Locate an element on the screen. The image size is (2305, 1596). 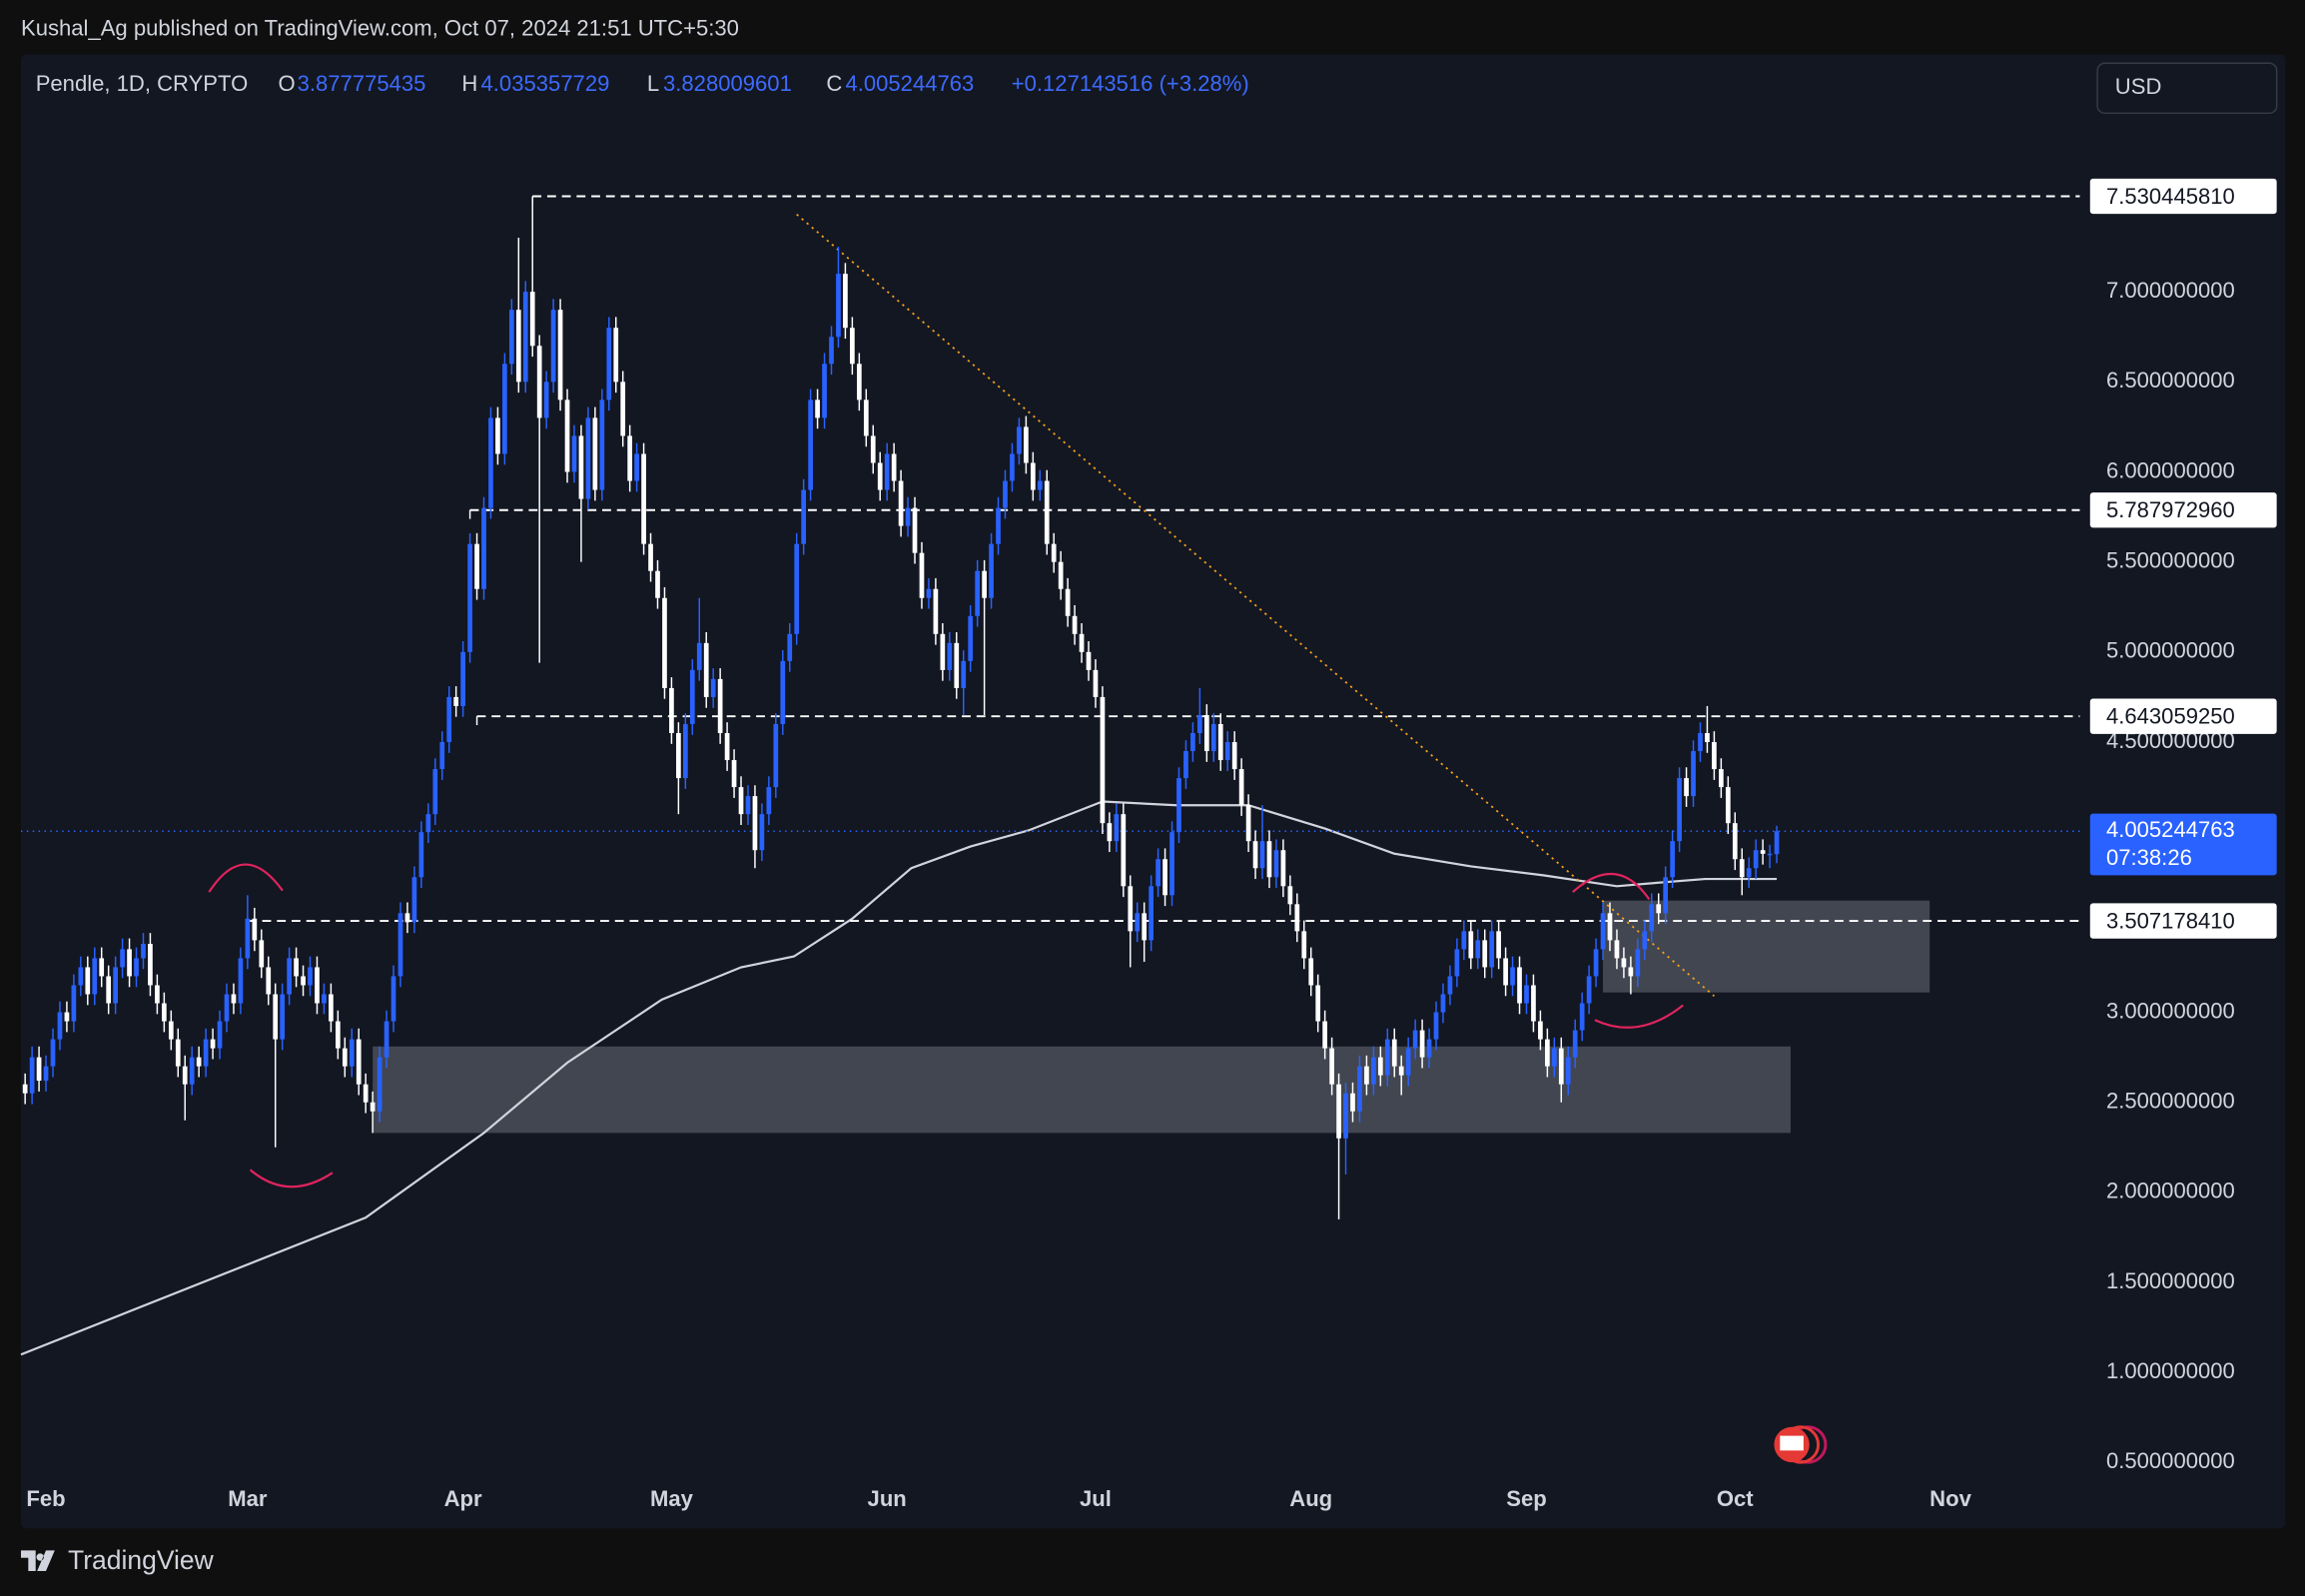
x-tick-label: Mar is located at coordinates (248, 1498).